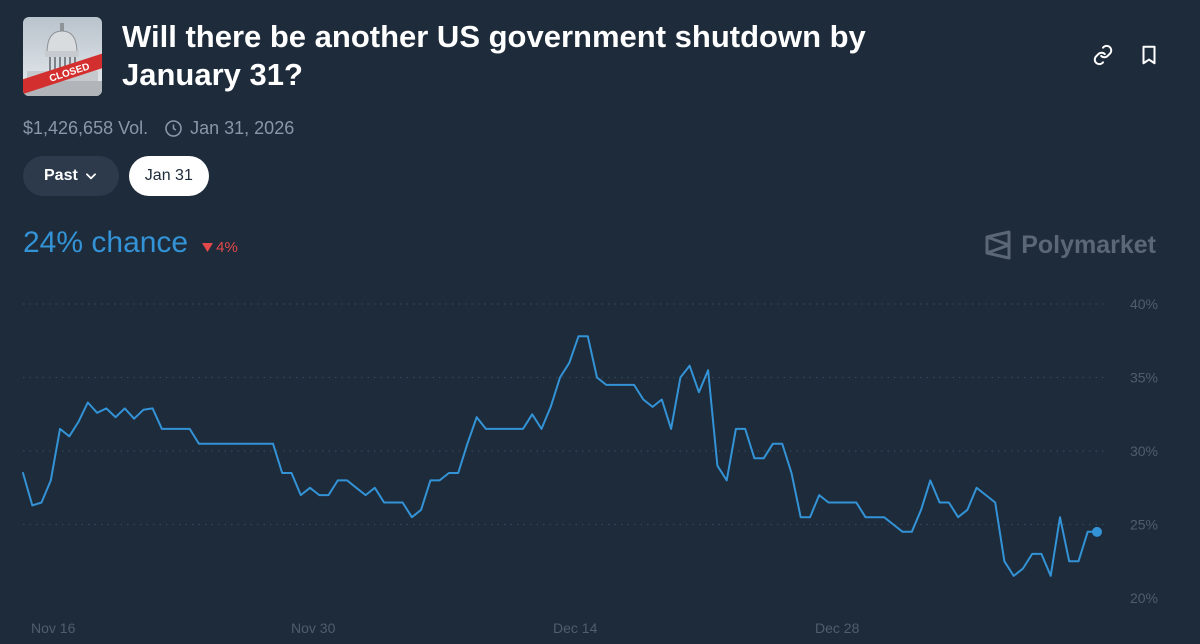 The image size is (1200, 644). What do you see at coordinates (998, 245) in the screenshot?
I see `polymarket-icon` at bounding box center [998, 245].